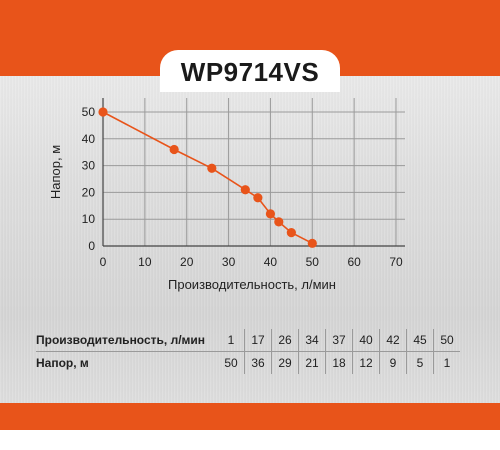  Describe the element at coordinates (89, 166) in the screenshot. I see `y-tick-label: 30` at that location.